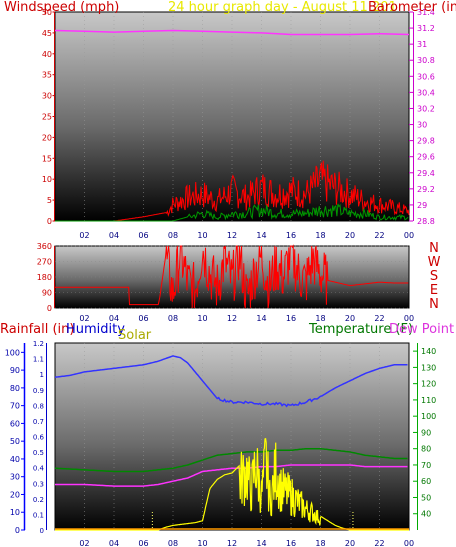 This screenshot has width=456, height=547. Describe the element at coordinates (426, 141) in the screenshot. I see `barometer-tick-label: 29.8` at that location.